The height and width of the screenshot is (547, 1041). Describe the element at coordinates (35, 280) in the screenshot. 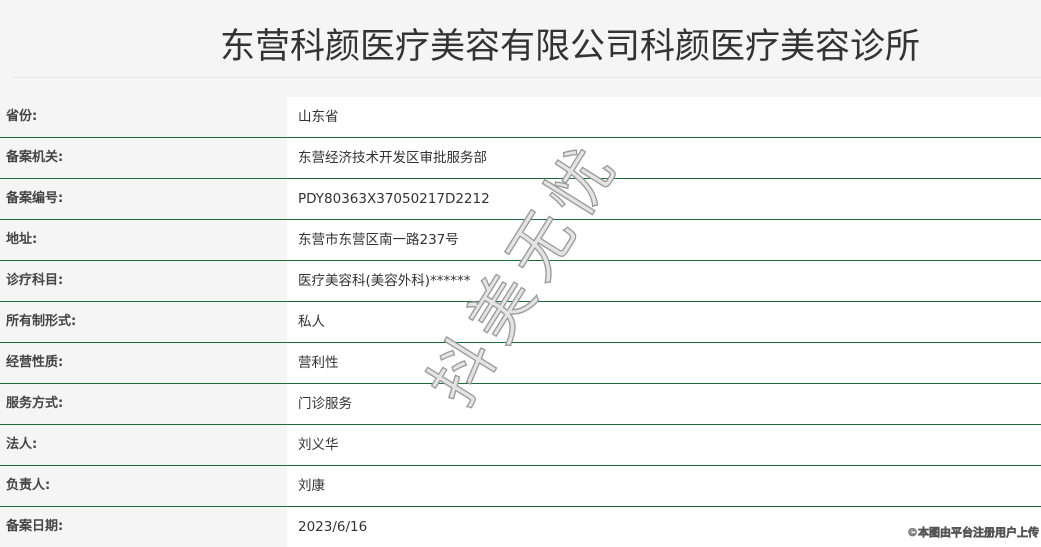

I see `row-label: 诊疗科目:` at that location.